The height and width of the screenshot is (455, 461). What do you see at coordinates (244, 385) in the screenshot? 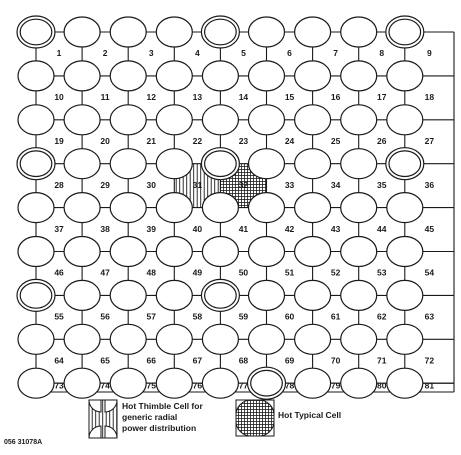
I see `subchannel-number: 77` at bounding box center [244, 385].